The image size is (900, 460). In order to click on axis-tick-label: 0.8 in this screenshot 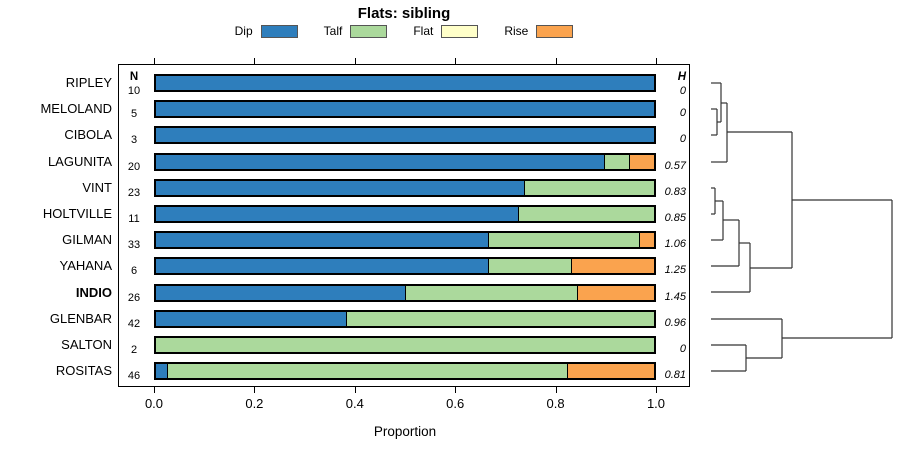, I will do `click(555, 403)`.